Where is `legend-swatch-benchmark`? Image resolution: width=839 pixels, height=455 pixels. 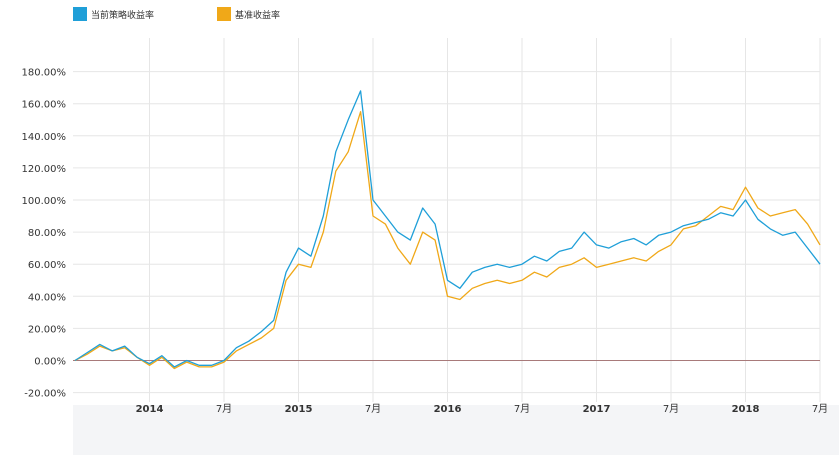 legend-swatch-benchmark is located at coordinates (224, 14).